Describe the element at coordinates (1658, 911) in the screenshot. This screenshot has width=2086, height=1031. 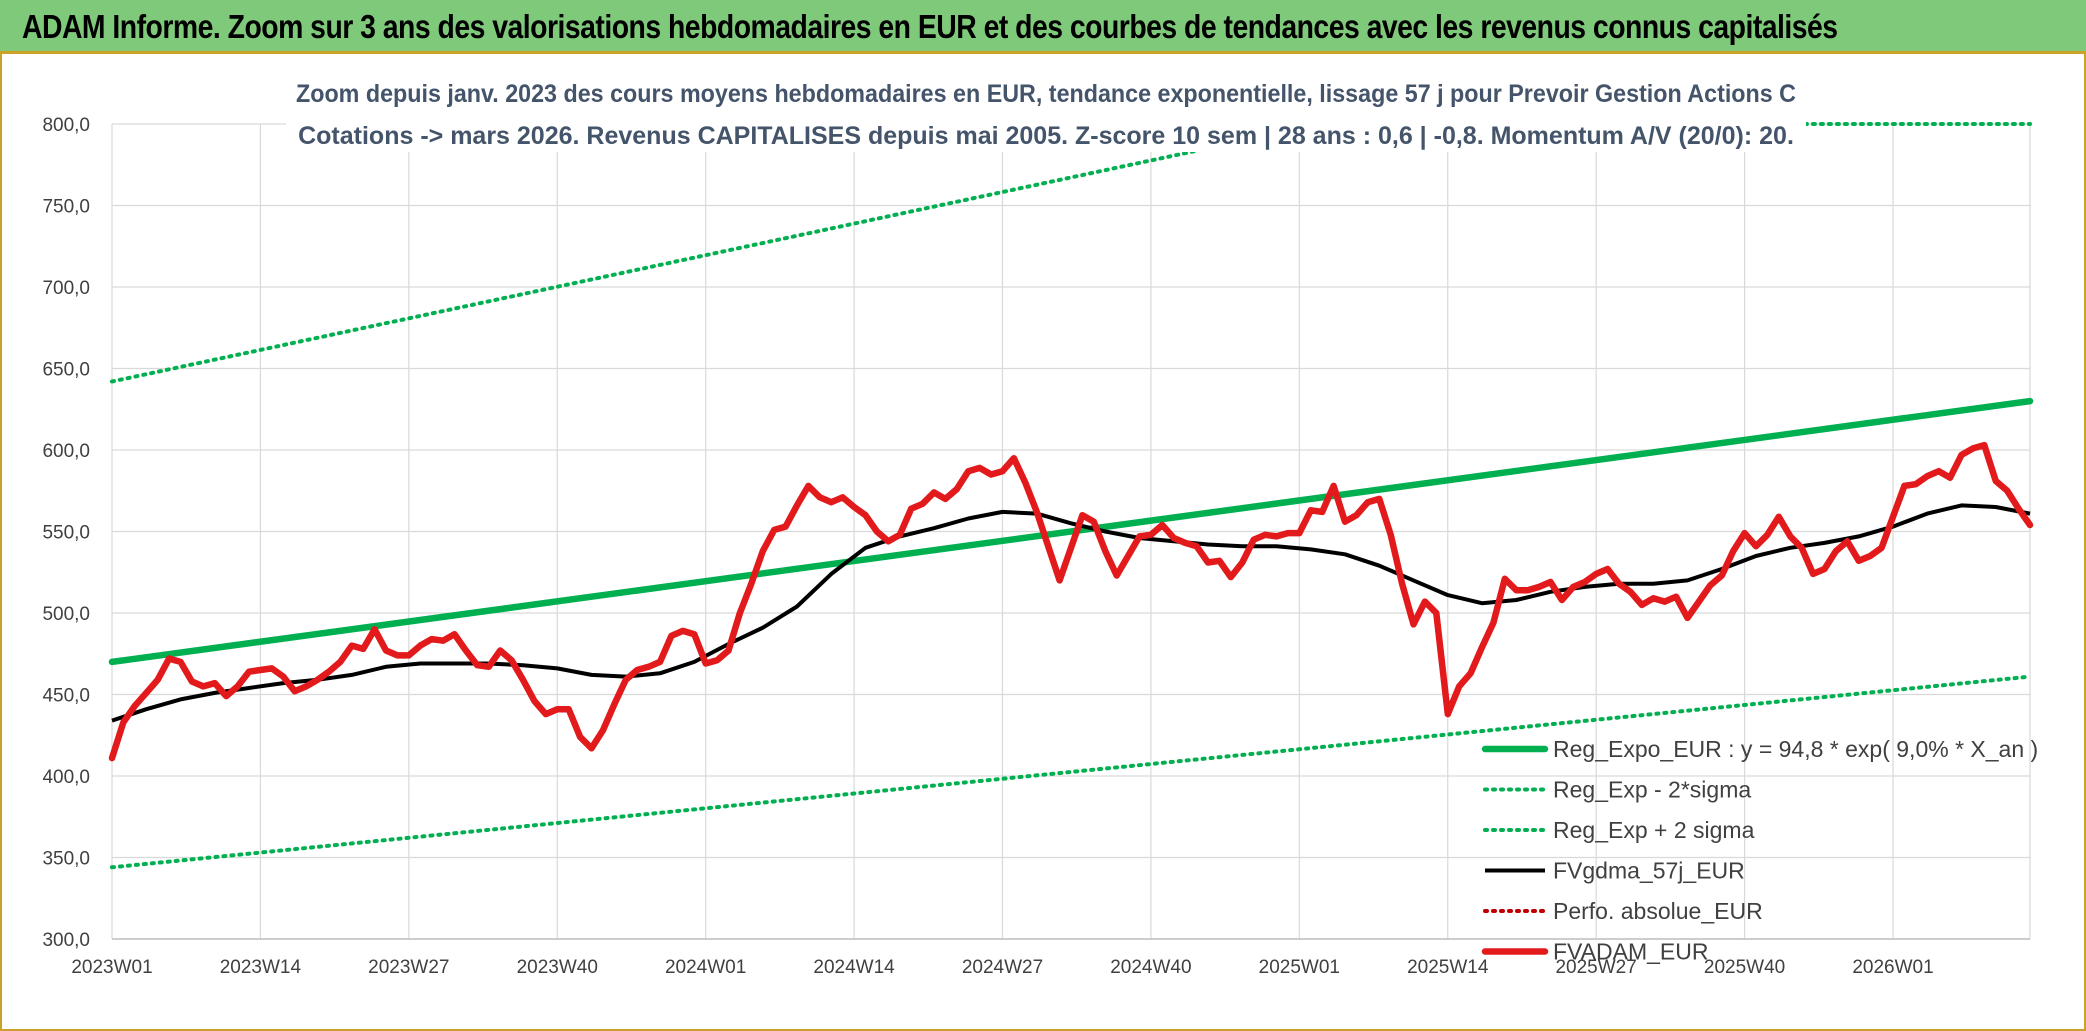
I see `legend-label: Perfo. absolue_EUR` at that location.